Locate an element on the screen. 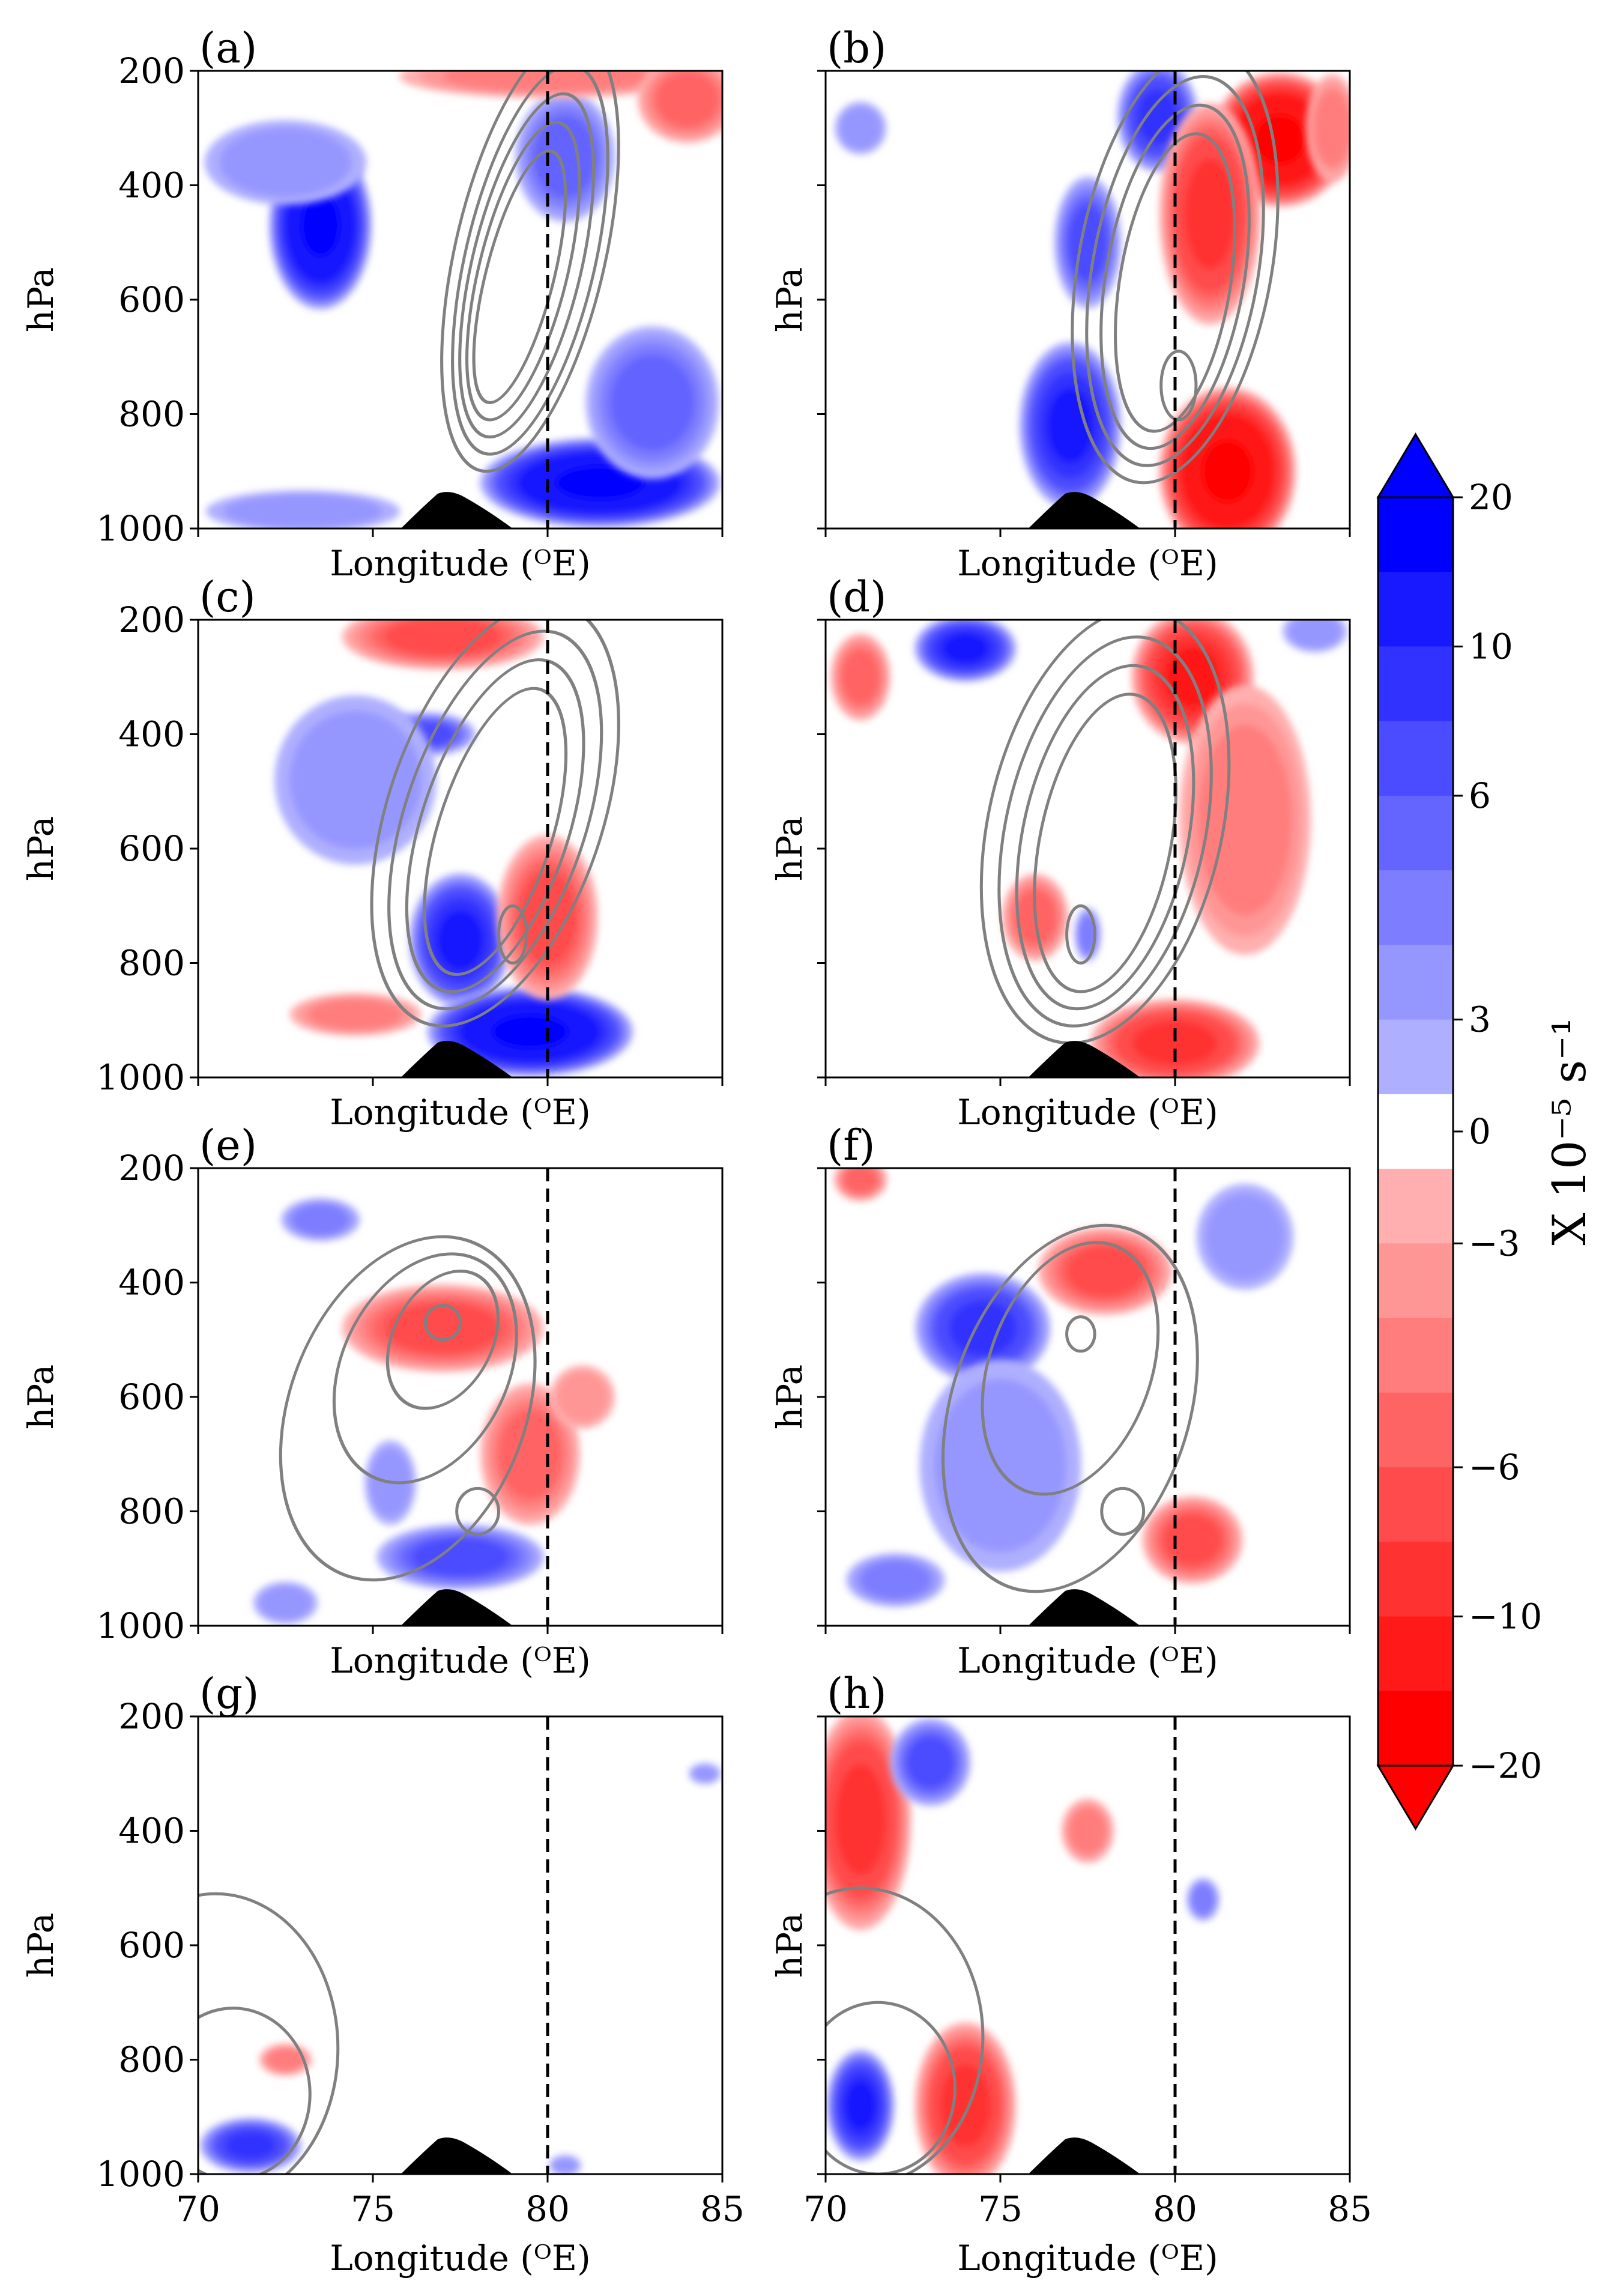 This screenshot has height=2296, width=1617. panel-c: (c) 200 400 600 800 1000 hPa Longitude (ᴼE) is located at coordinates (372, 853).